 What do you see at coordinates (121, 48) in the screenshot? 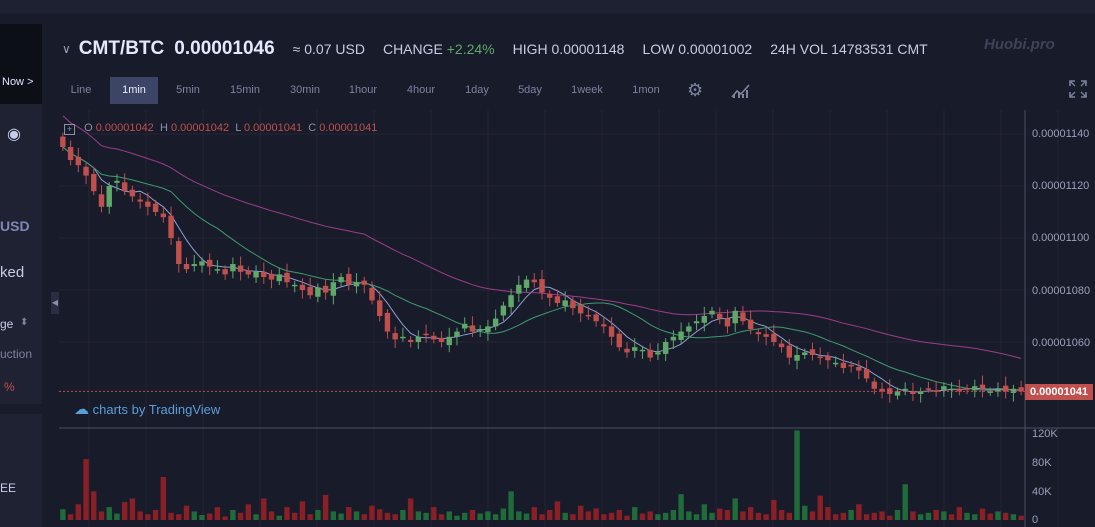
I see `pair-name: CMT/BTC` at bounding box center [121, 48].